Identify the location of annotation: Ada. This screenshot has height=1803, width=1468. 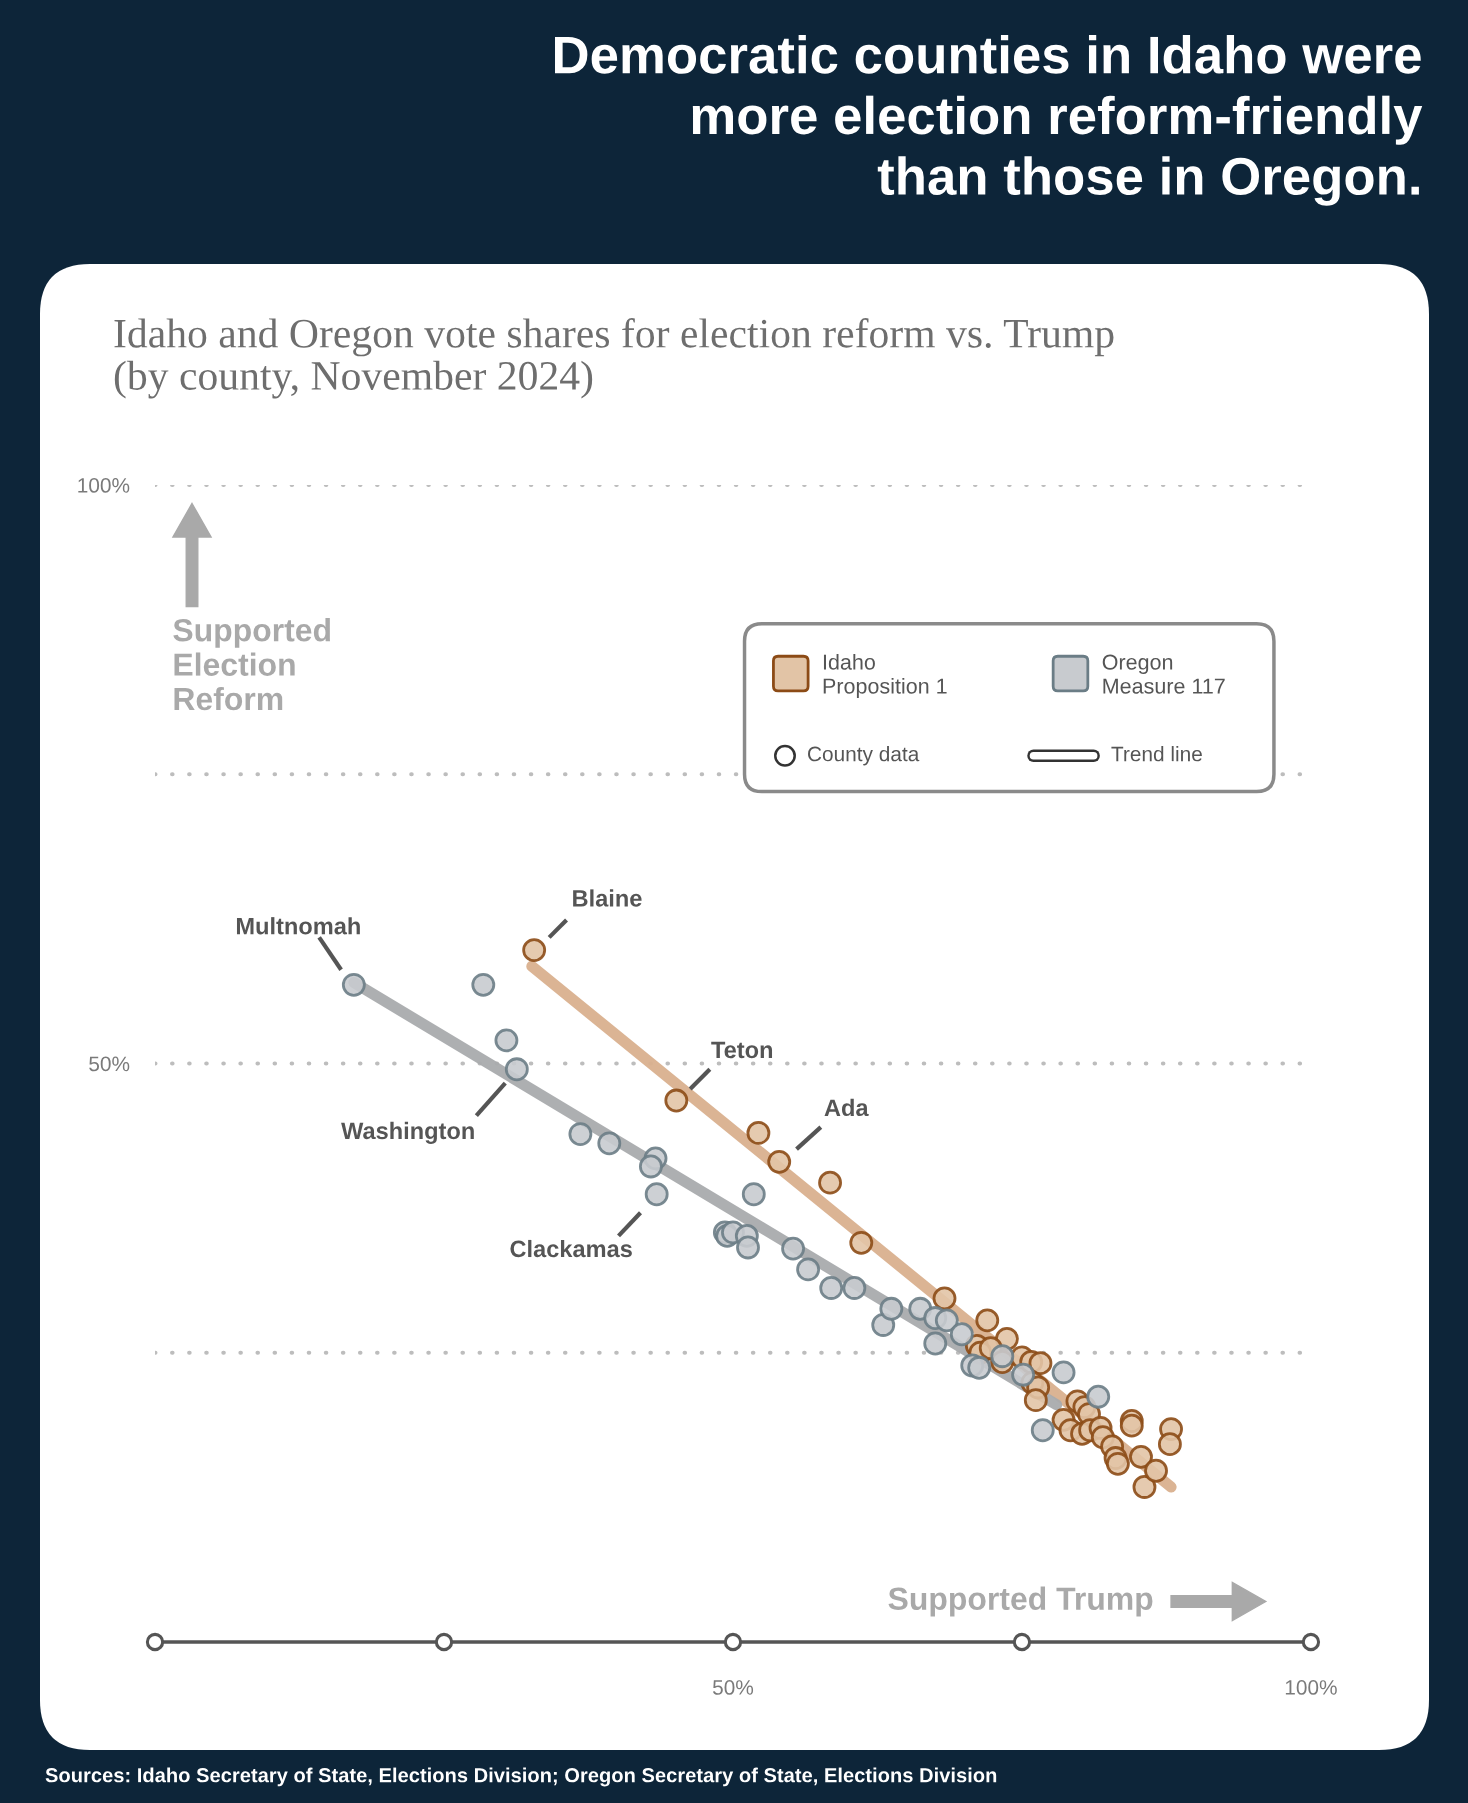
(846, 1107).